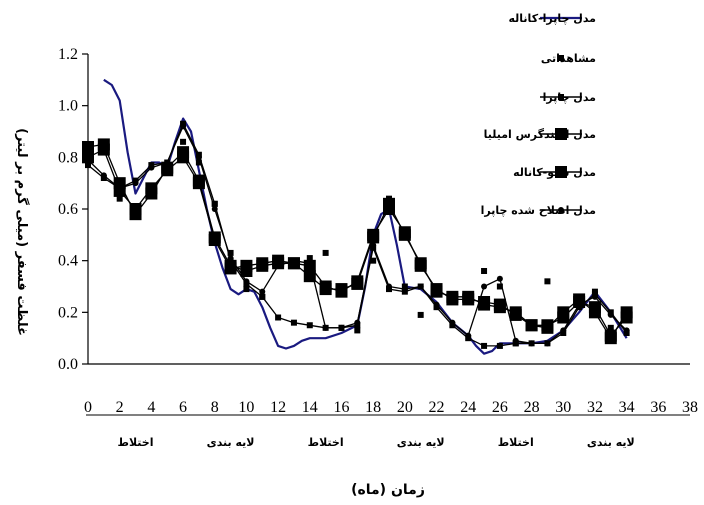  Describe the element at coordinates (246, 407) in the screenshot. I see `x-tick-label: 10` at that location.